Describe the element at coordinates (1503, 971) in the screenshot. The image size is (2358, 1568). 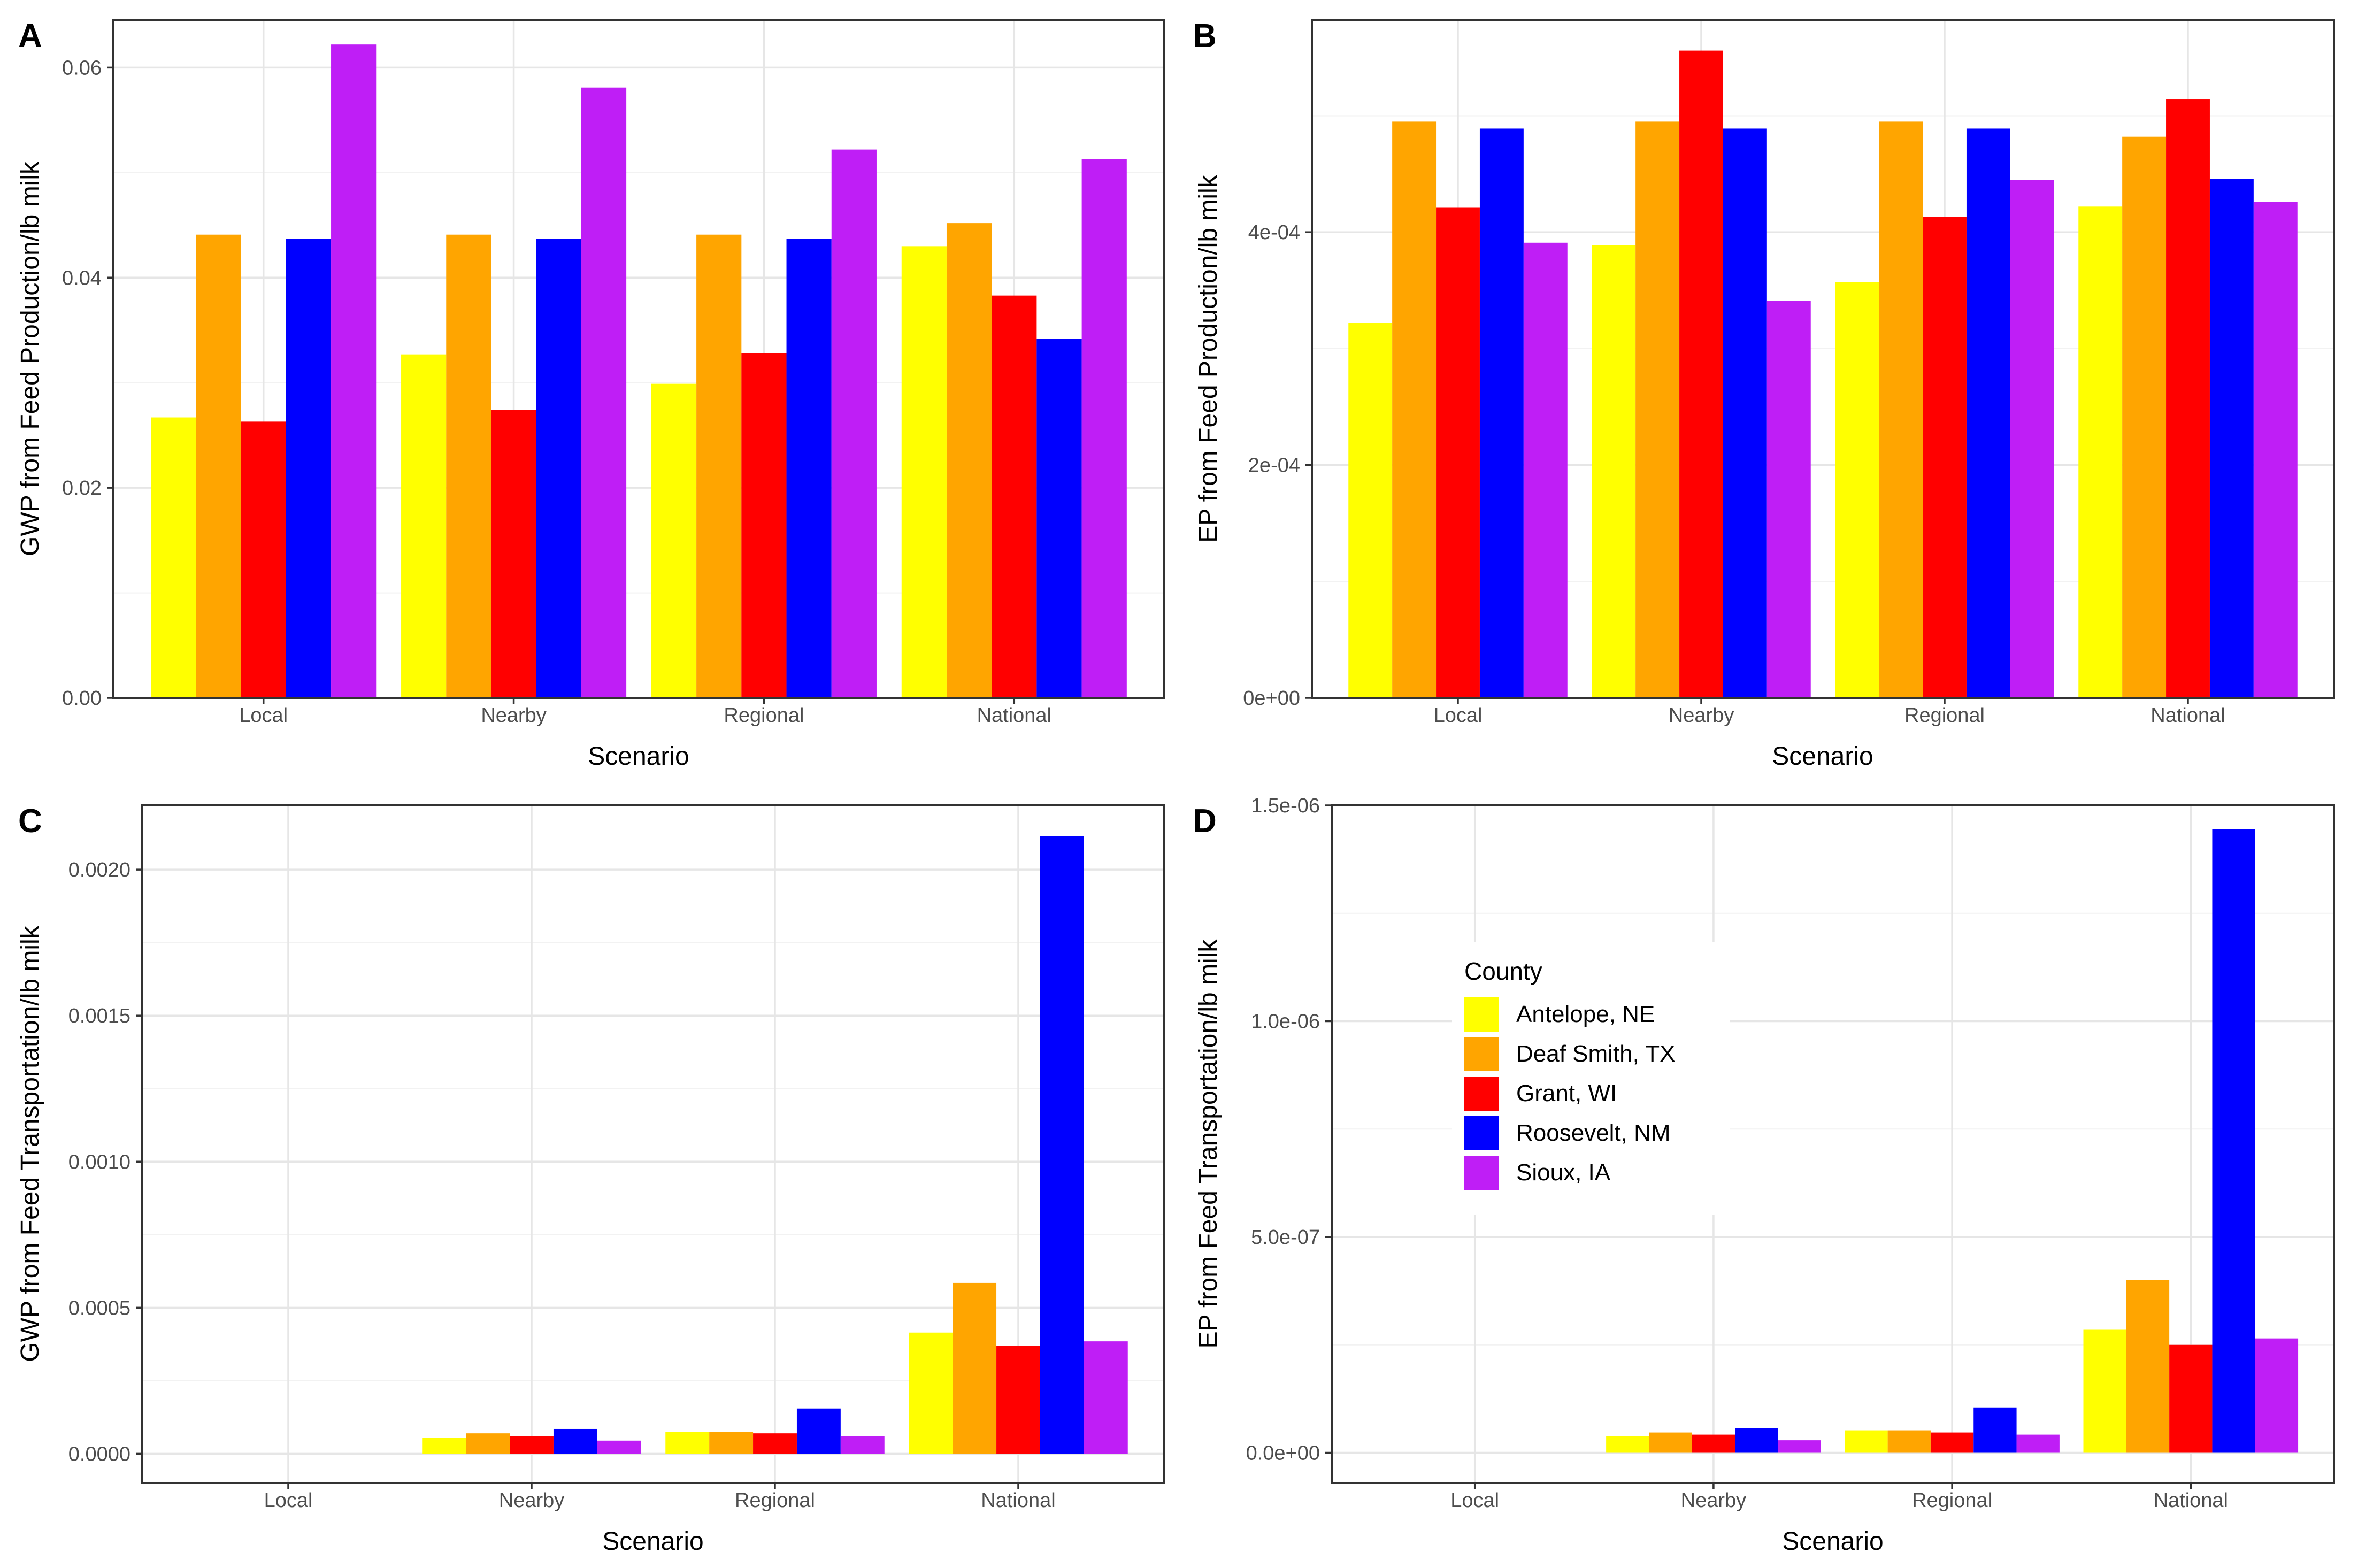
I see `legend-title: County` at that location.